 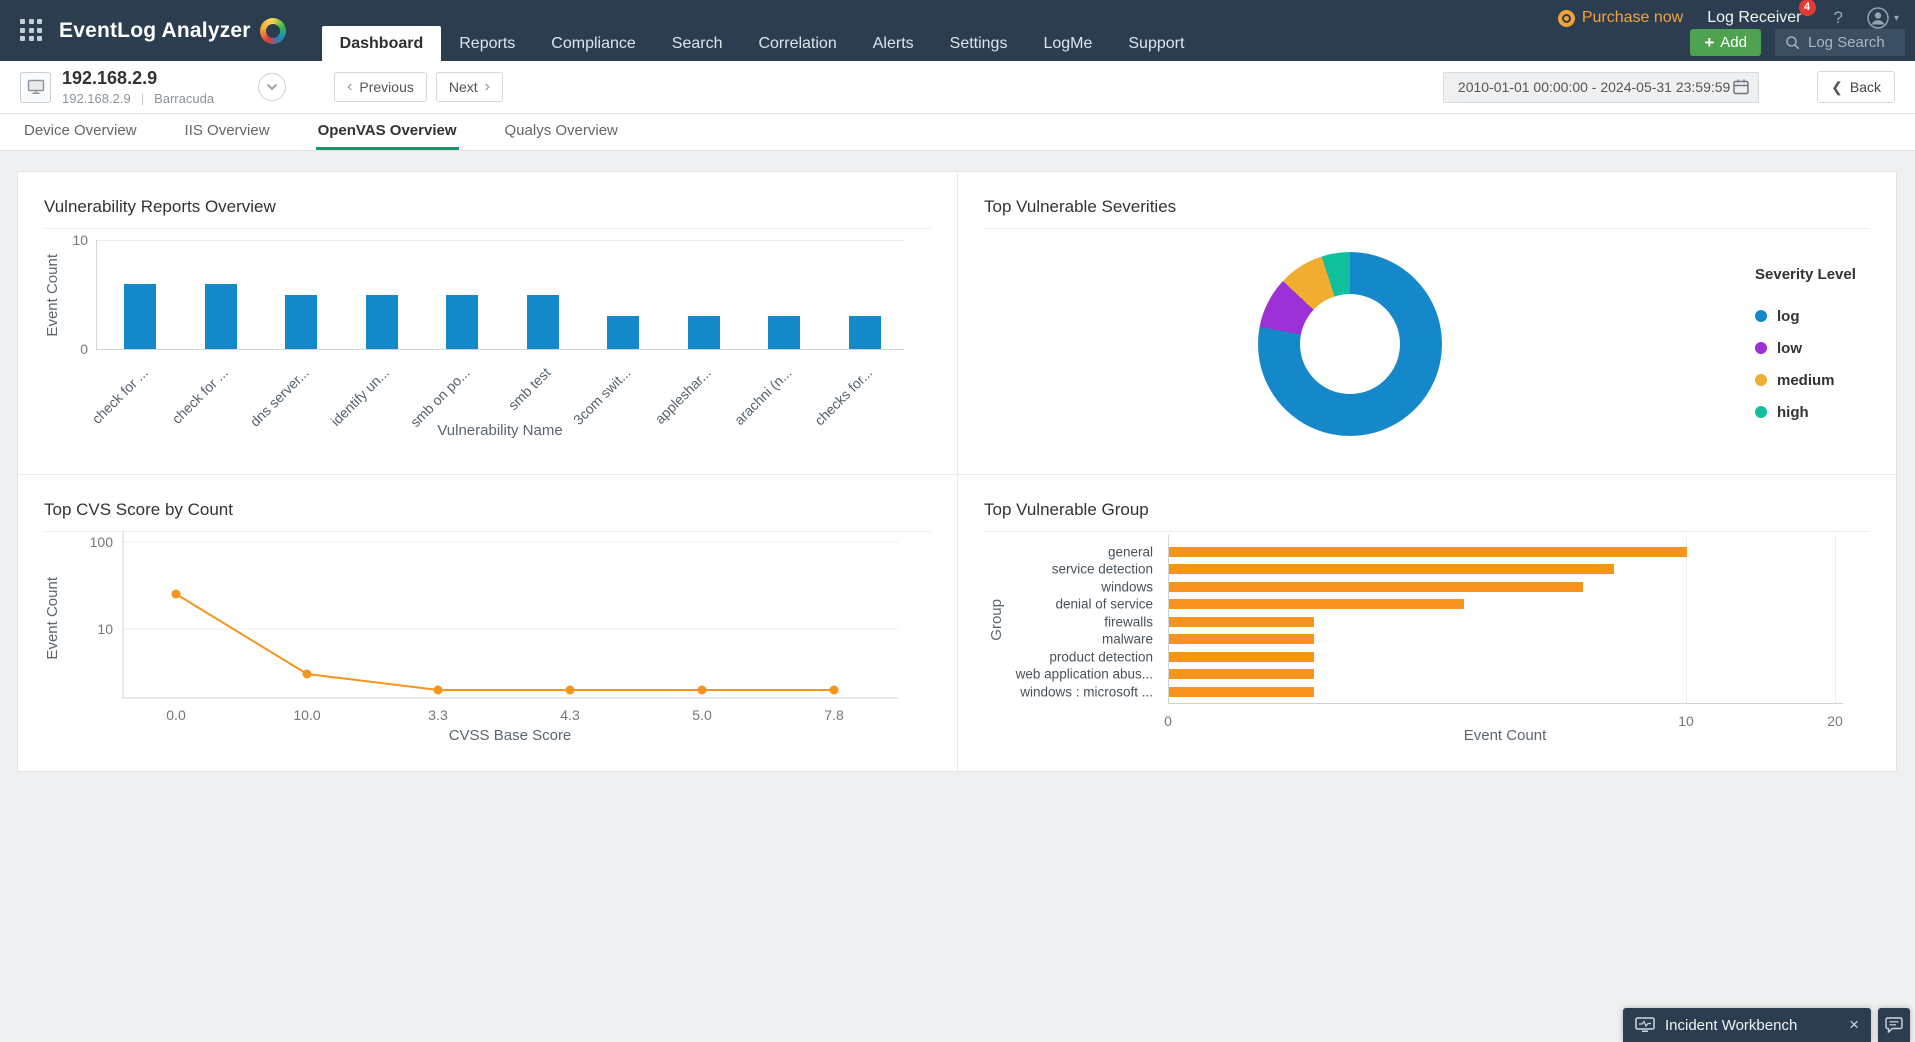 What do you see at coordinates (31, 30) in the screenshot?
I see `apps-grid-icon` at bounding box center [31, 30].